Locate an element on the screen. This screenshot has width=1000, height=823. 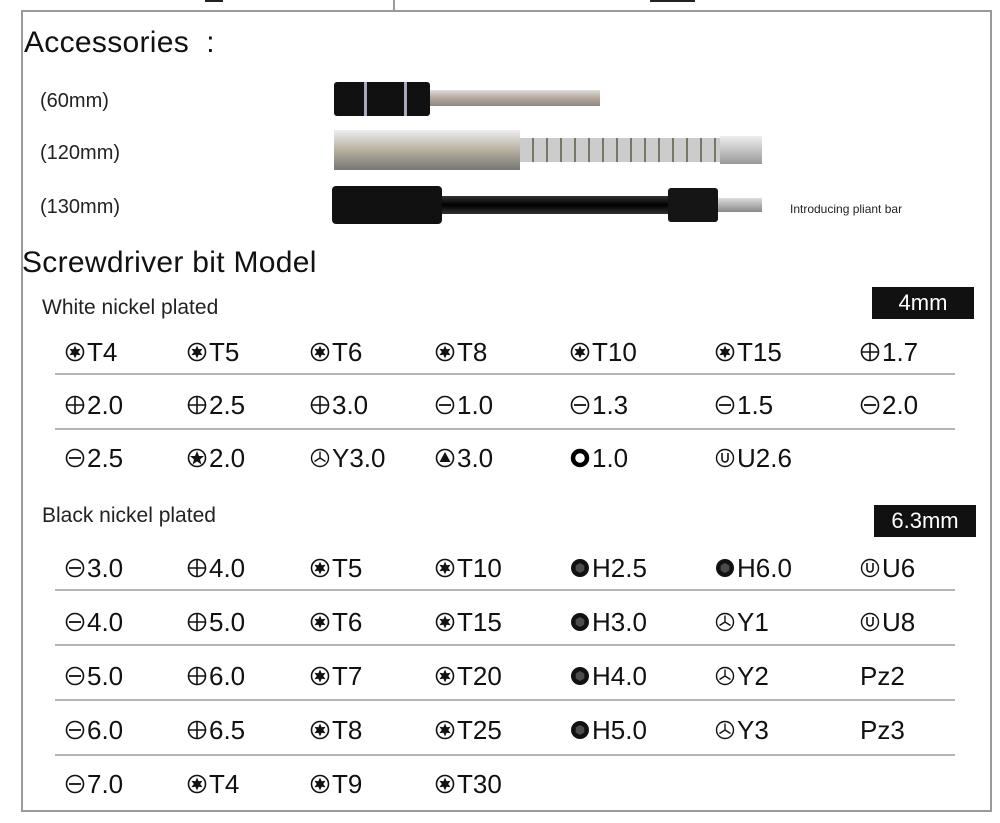
pliant-bar-130mm-image is located at coordinates (547, 205).